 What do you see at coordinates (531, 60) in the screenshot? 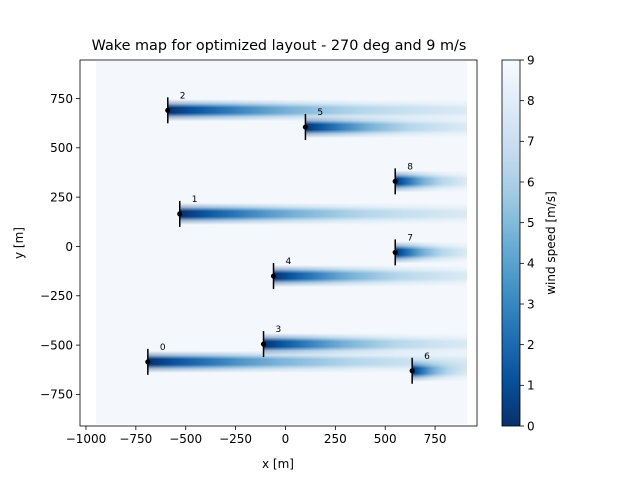
I see `colorbar-tick-label: 9` at bounding box center [531, 60].